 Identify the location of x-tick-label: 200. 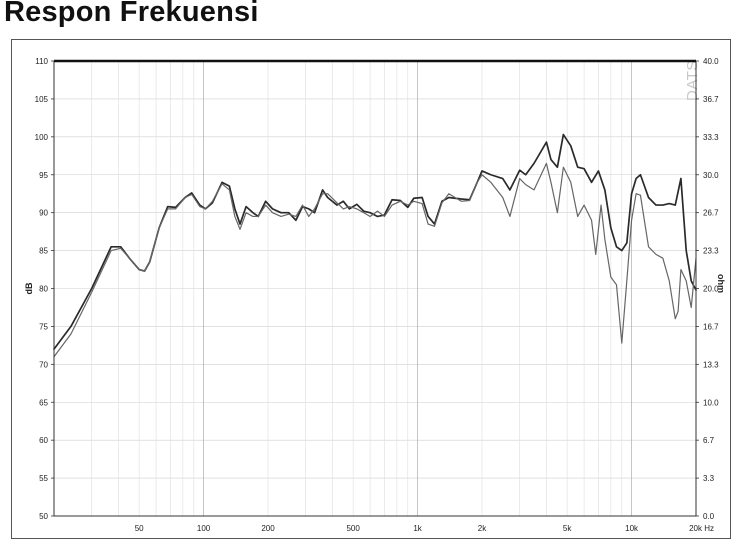
(268, 528).